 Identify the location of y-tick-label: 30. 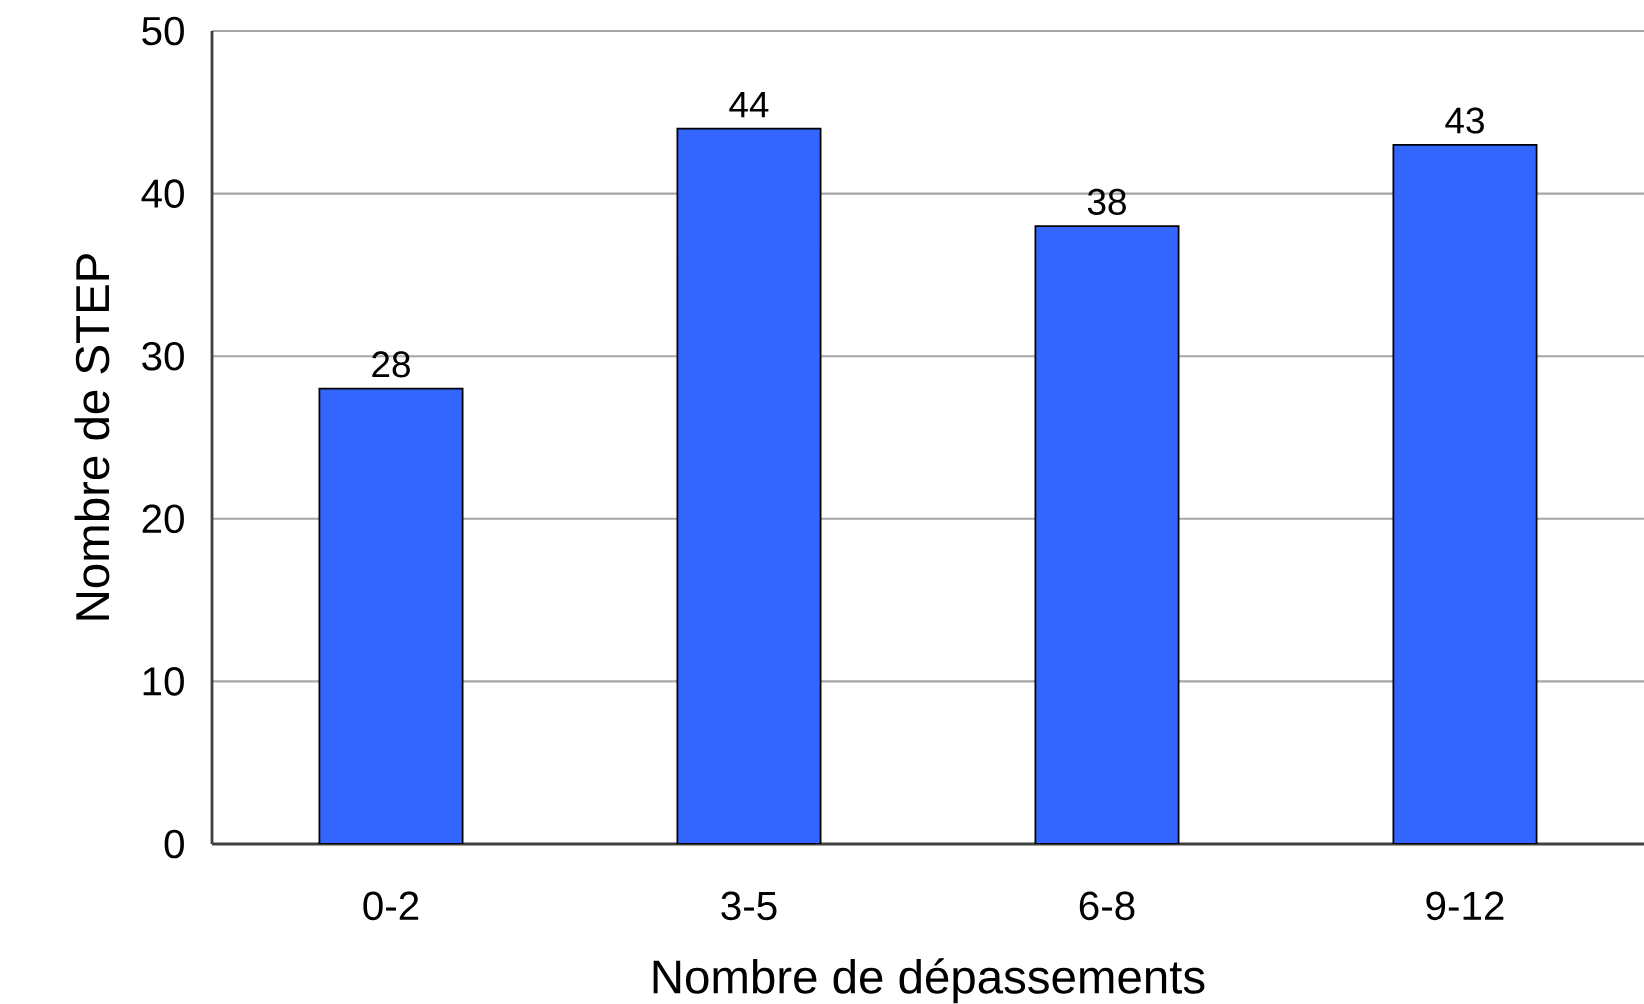
(163, 356).